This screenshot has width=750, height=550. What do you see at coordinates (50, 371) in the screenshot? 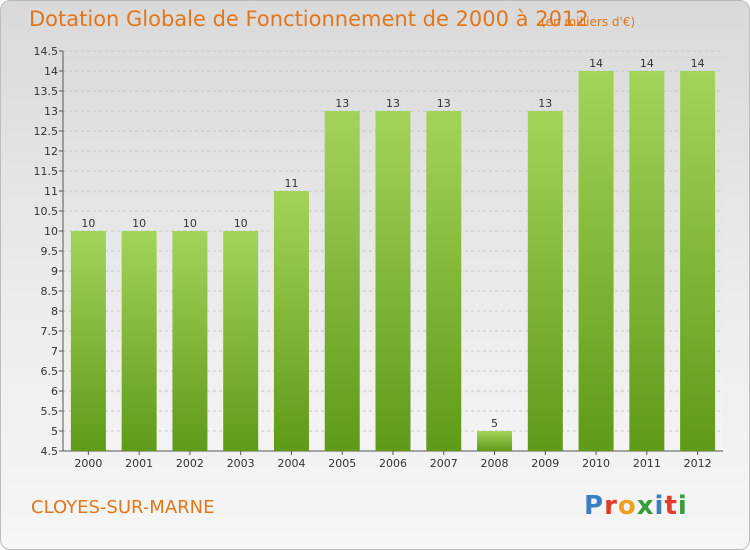
I see `y-tick-label: 6.5` at bounding box center [50, 371].